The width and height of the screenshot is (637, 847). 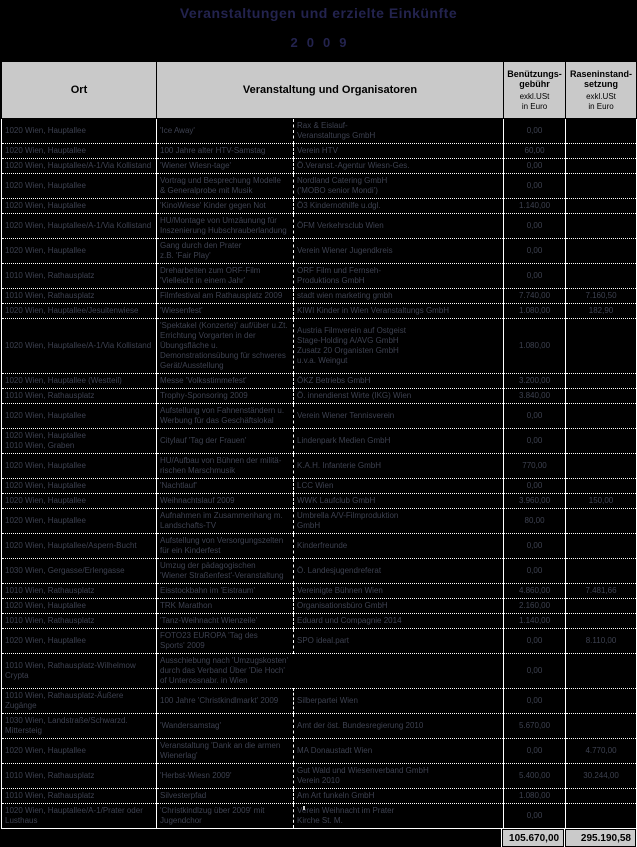 I want to click on cell-benuetzungsgebuehr: 80,00, so click(x=535, y=521).